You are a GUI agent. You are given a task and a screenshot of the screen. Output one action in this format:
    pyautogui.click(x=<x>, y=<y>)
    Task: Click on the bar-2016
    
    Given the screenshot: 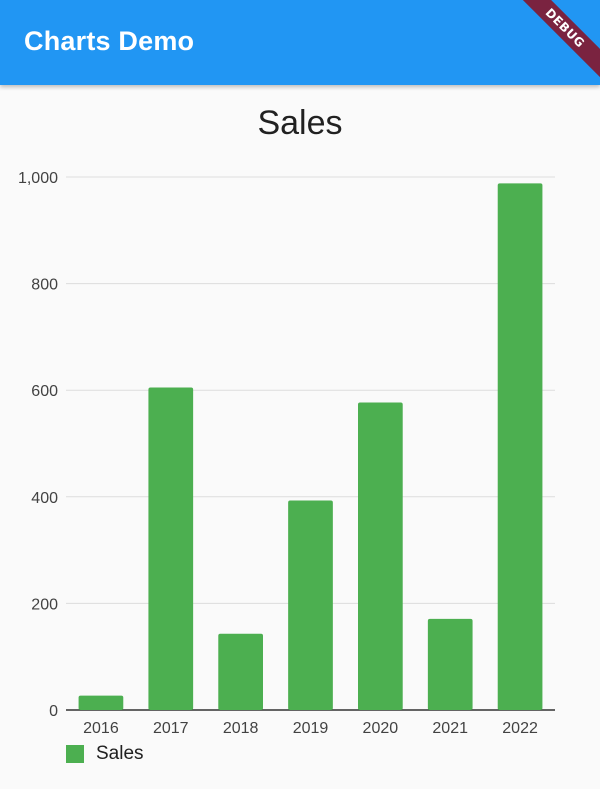 What is the action you would take?
    pyautogui.click(x=101, y=702)
    